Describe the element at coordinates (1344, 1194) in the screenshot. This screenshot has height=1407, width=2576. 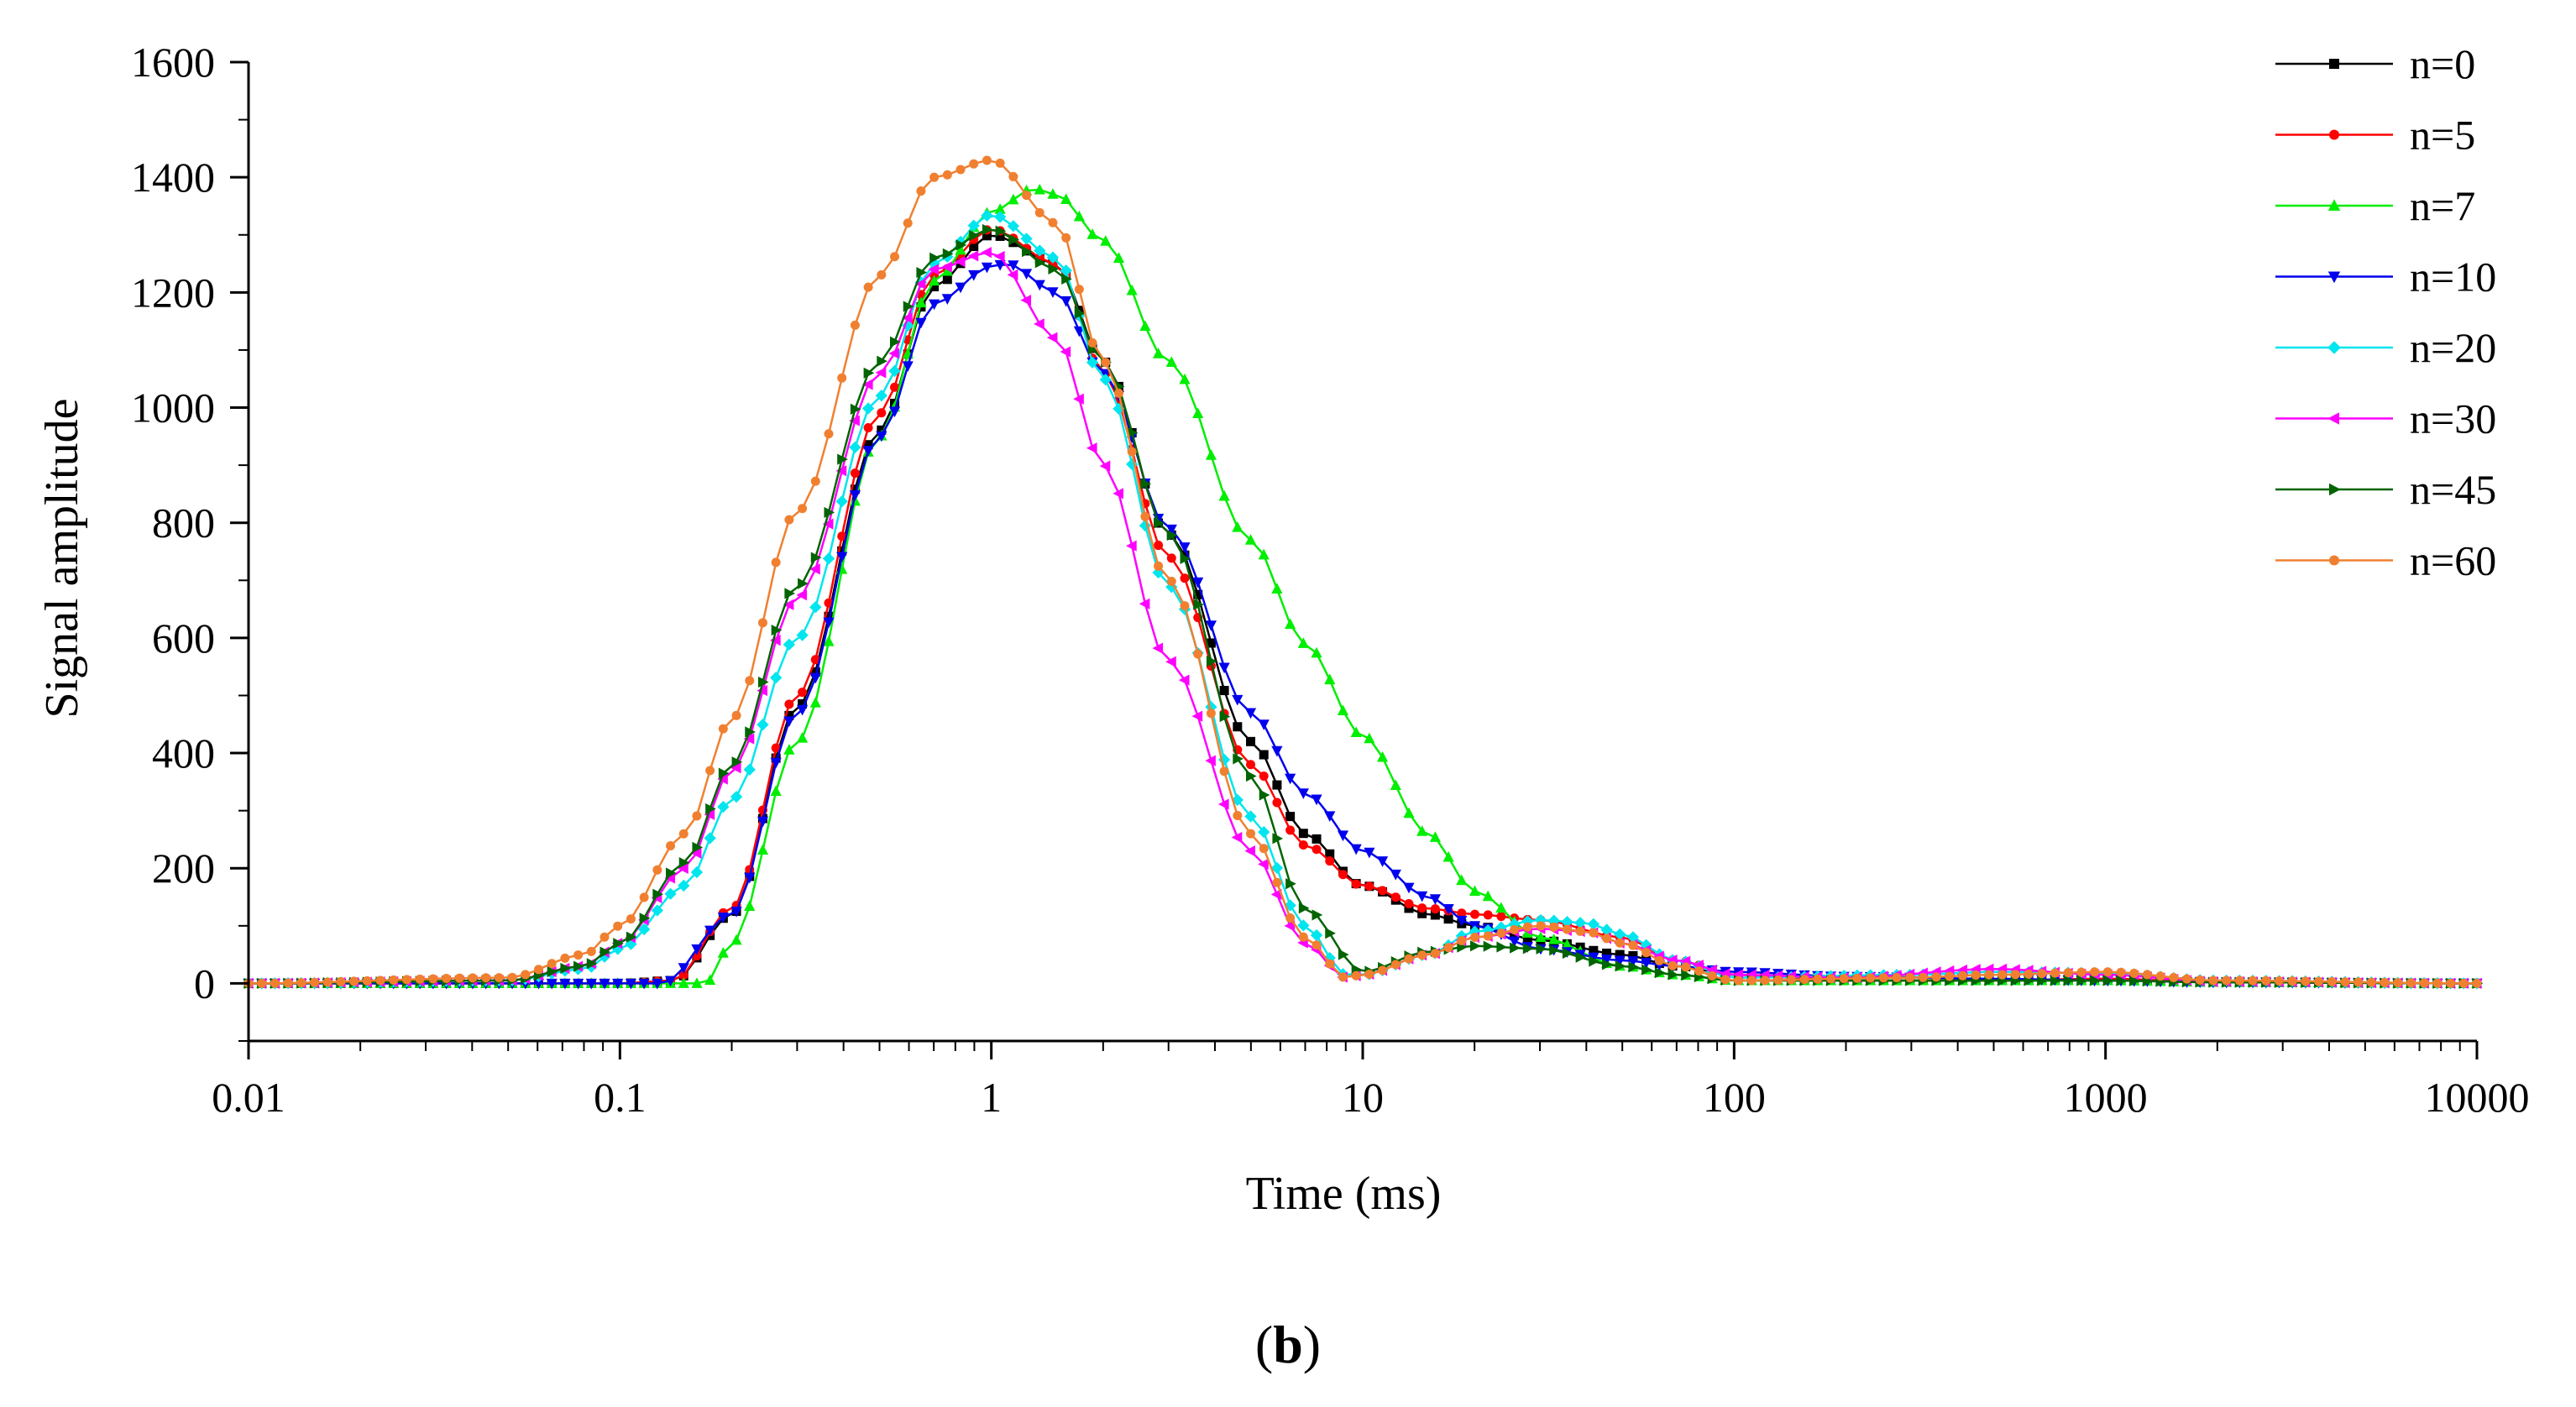
I see `x-axis-title: Time (ms)` at that location.